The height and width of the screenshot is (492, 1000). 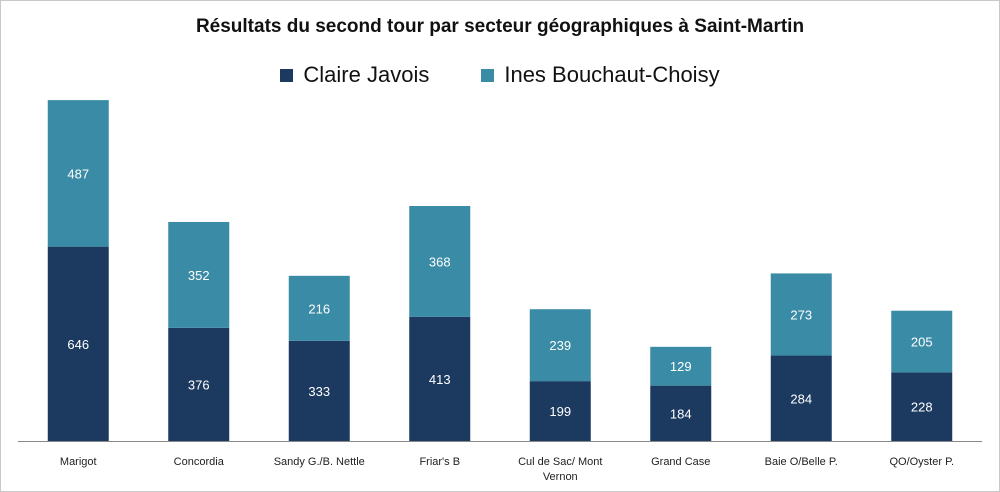 What do you see at coordinates (439, 462) in the screenshot?
I see `category-label-4: Friar's B` at bounding box center [439, 462].